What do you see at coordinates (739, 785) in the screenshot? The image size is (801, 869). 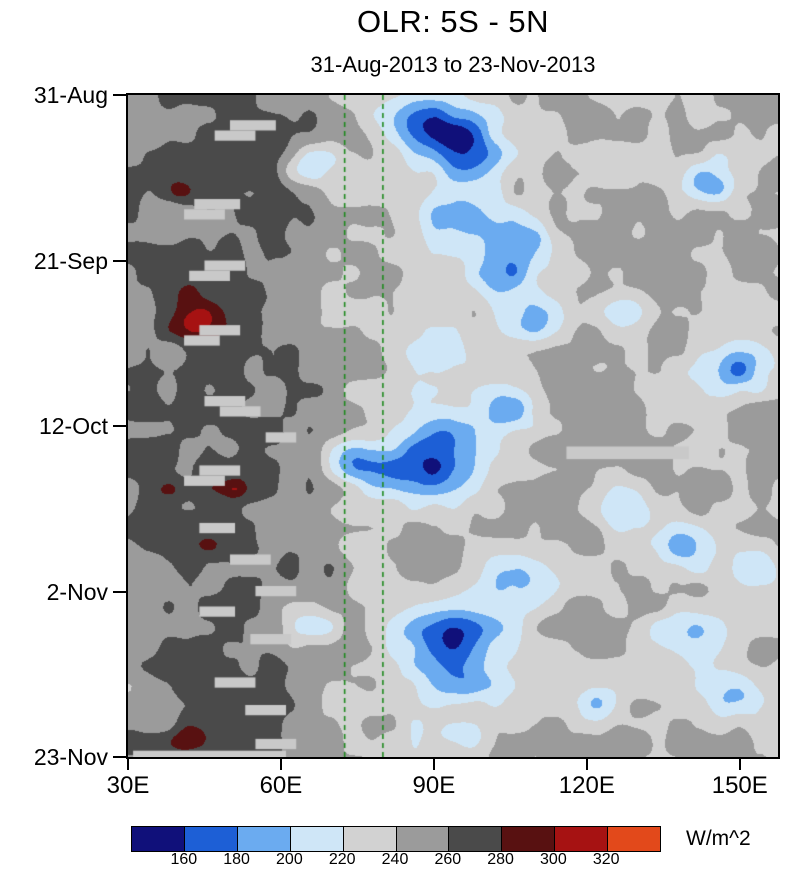 I see `x-axis-label: 150E` at bounding box center [739, 785].